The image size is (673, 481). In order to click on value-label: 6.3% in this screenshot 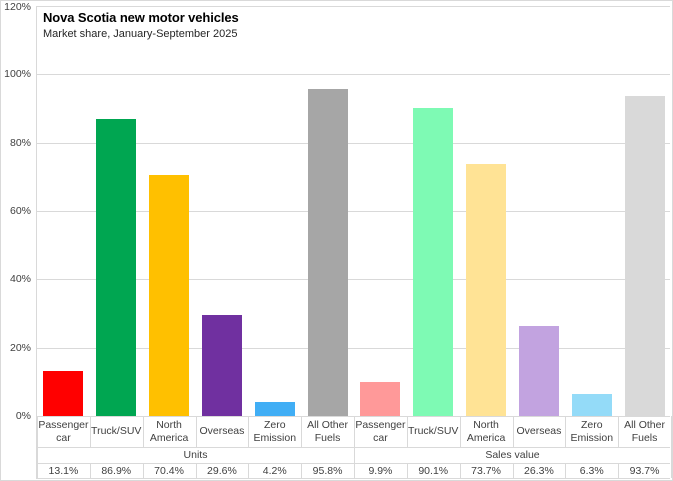, I will do `click(591, 471)`.